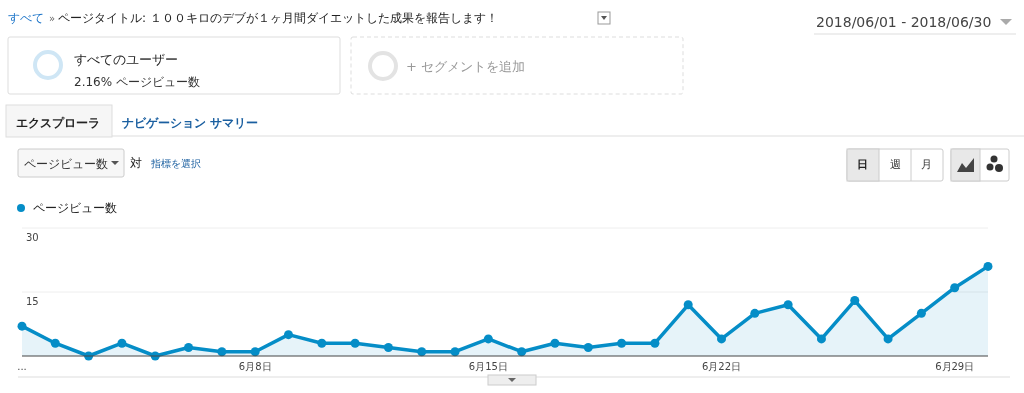 This screenshot has height=393, width=1024. Describe the element at coordinates (137, 82) in the screenshot. I see `text: 2.16% ページビュー数` at that location.